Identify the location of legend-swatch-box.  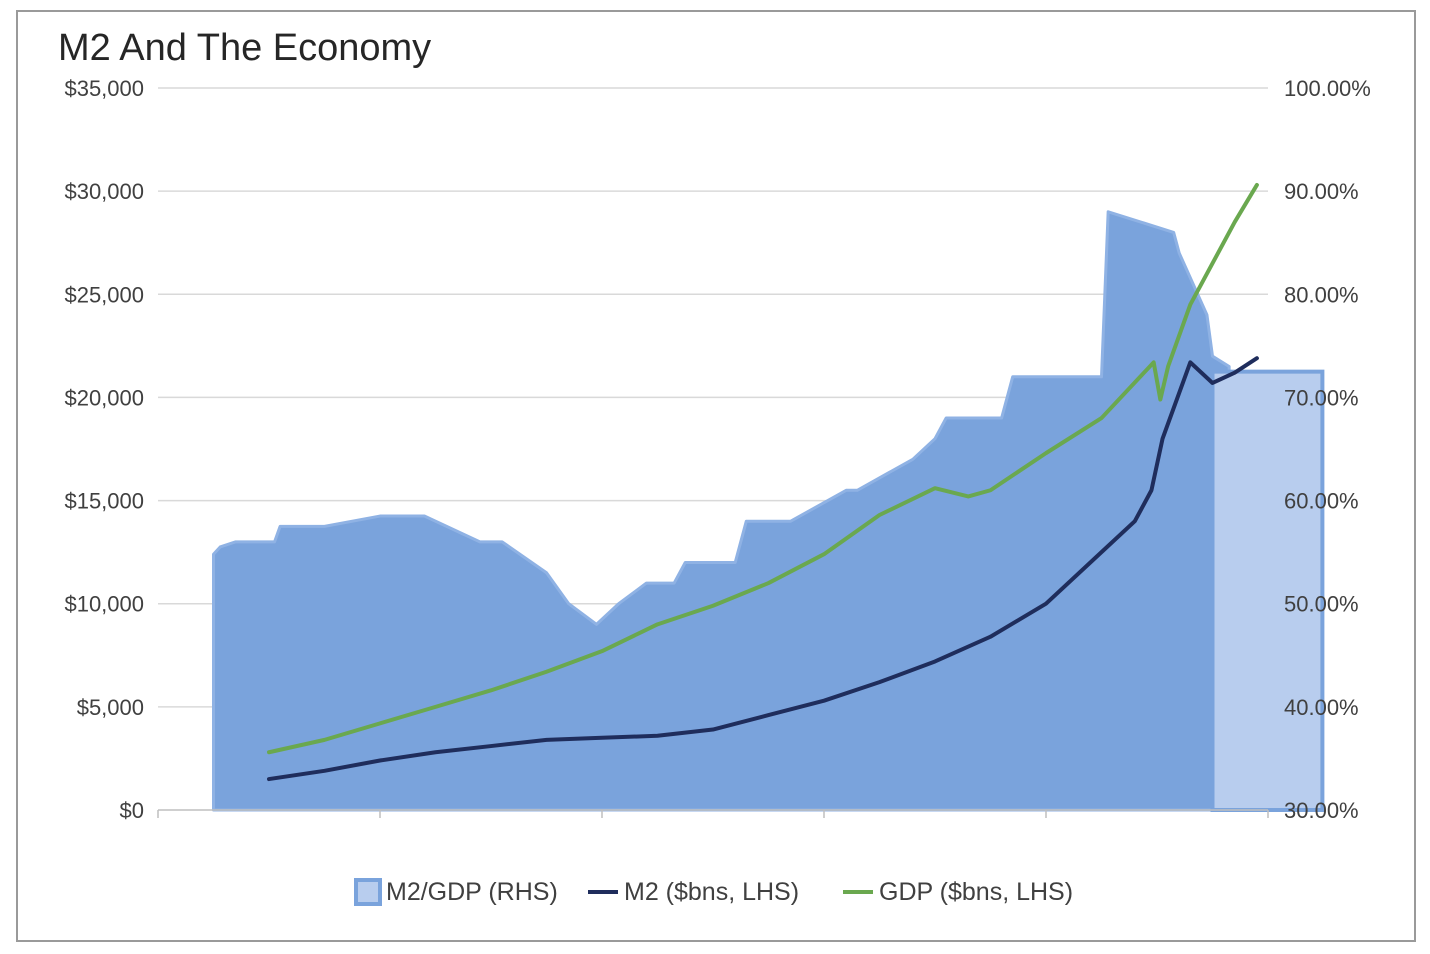
(368, 892).